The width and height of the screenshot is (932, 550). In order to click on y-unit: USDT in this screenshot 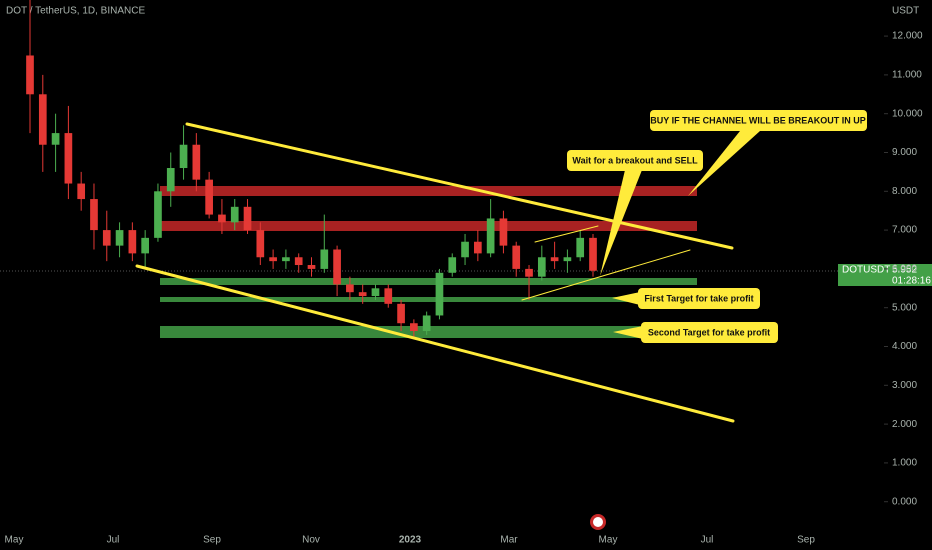, I will do `click(905, 11)`.